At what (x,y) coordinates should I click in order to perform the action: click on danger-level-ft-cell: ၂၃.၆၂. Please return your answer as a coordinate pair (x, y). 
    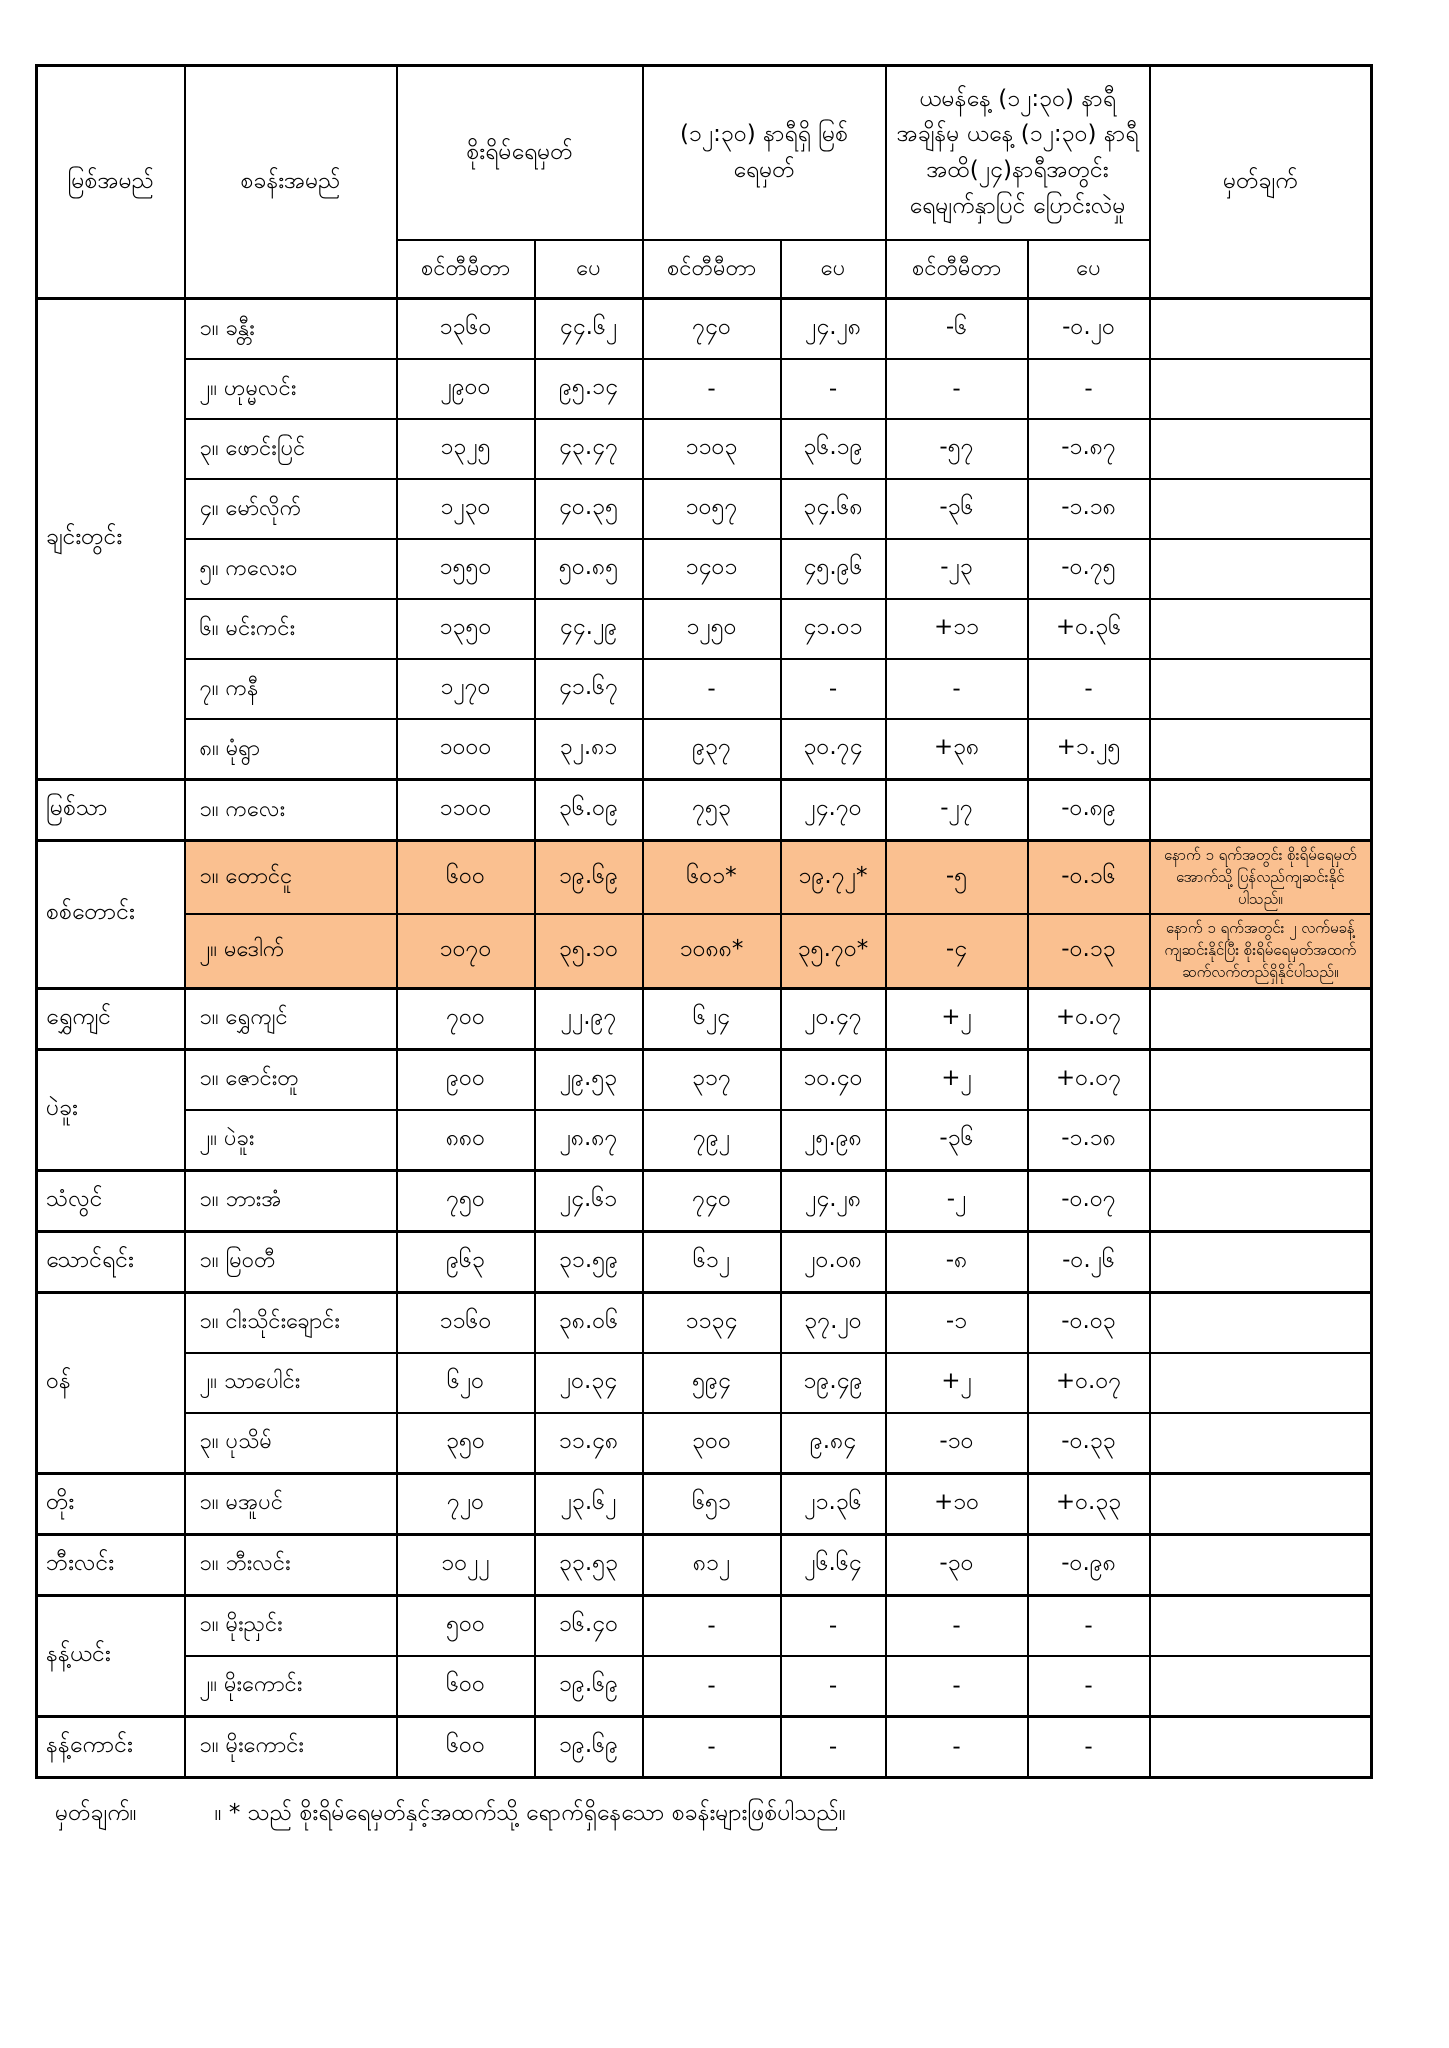
    Looking at the image, I should click on (588, 1503).